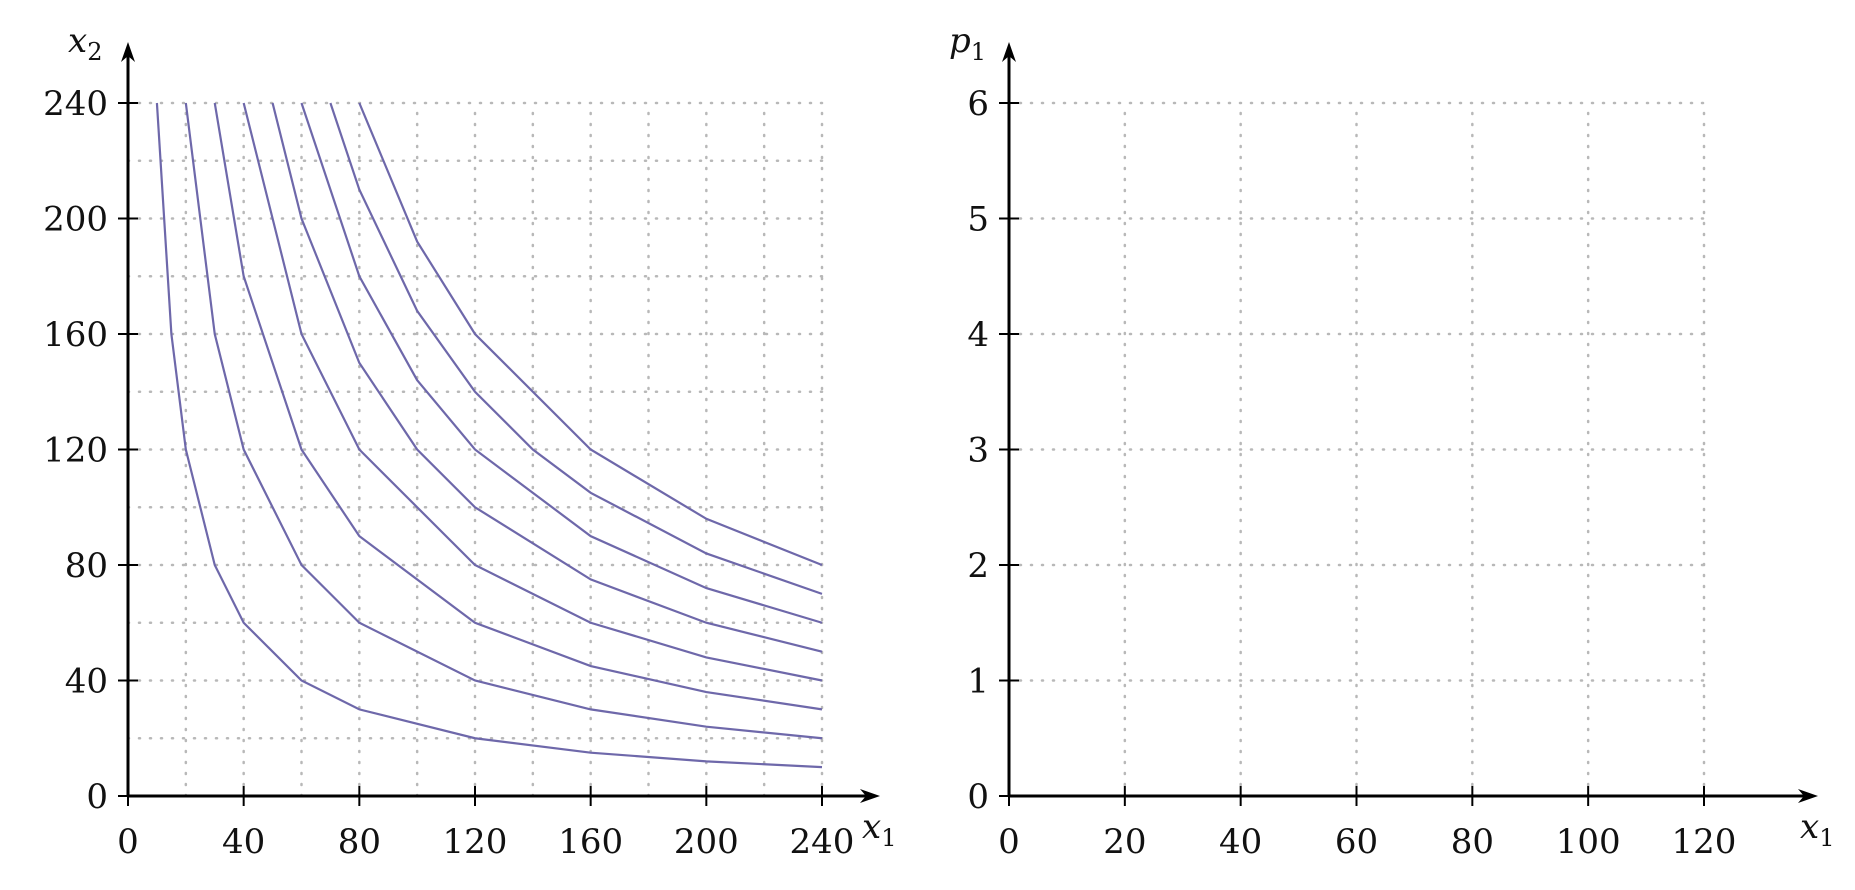 This screenshot has width=1855, height=890. I want to click on left-x-axis-label: x1, so click(879, 829).